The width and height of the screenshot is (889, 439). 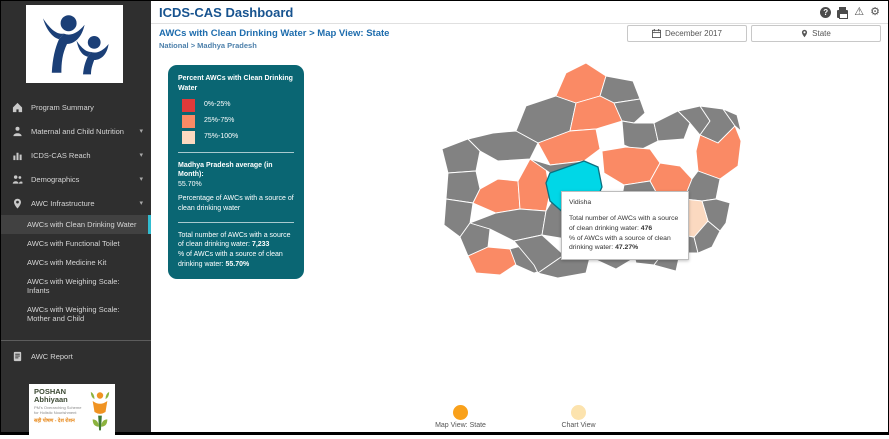 I want to click on icds-figures-icon, so click(x=75, y=45).